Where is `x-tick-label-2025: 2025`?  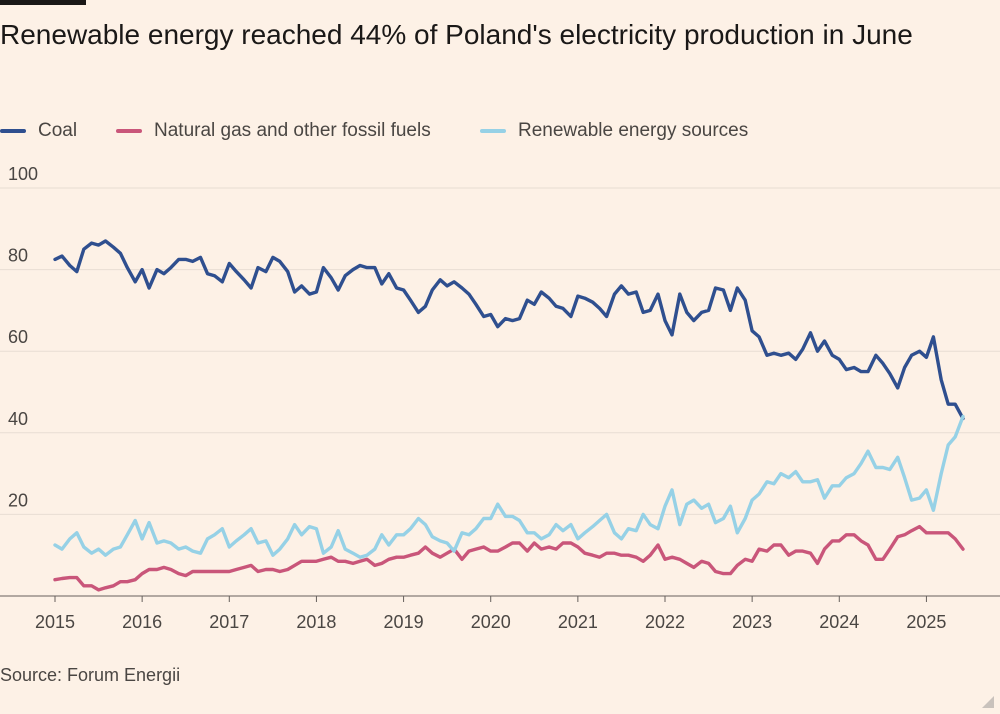 x-tick-label-2025: 2025 is located at coordinates (926, 622).